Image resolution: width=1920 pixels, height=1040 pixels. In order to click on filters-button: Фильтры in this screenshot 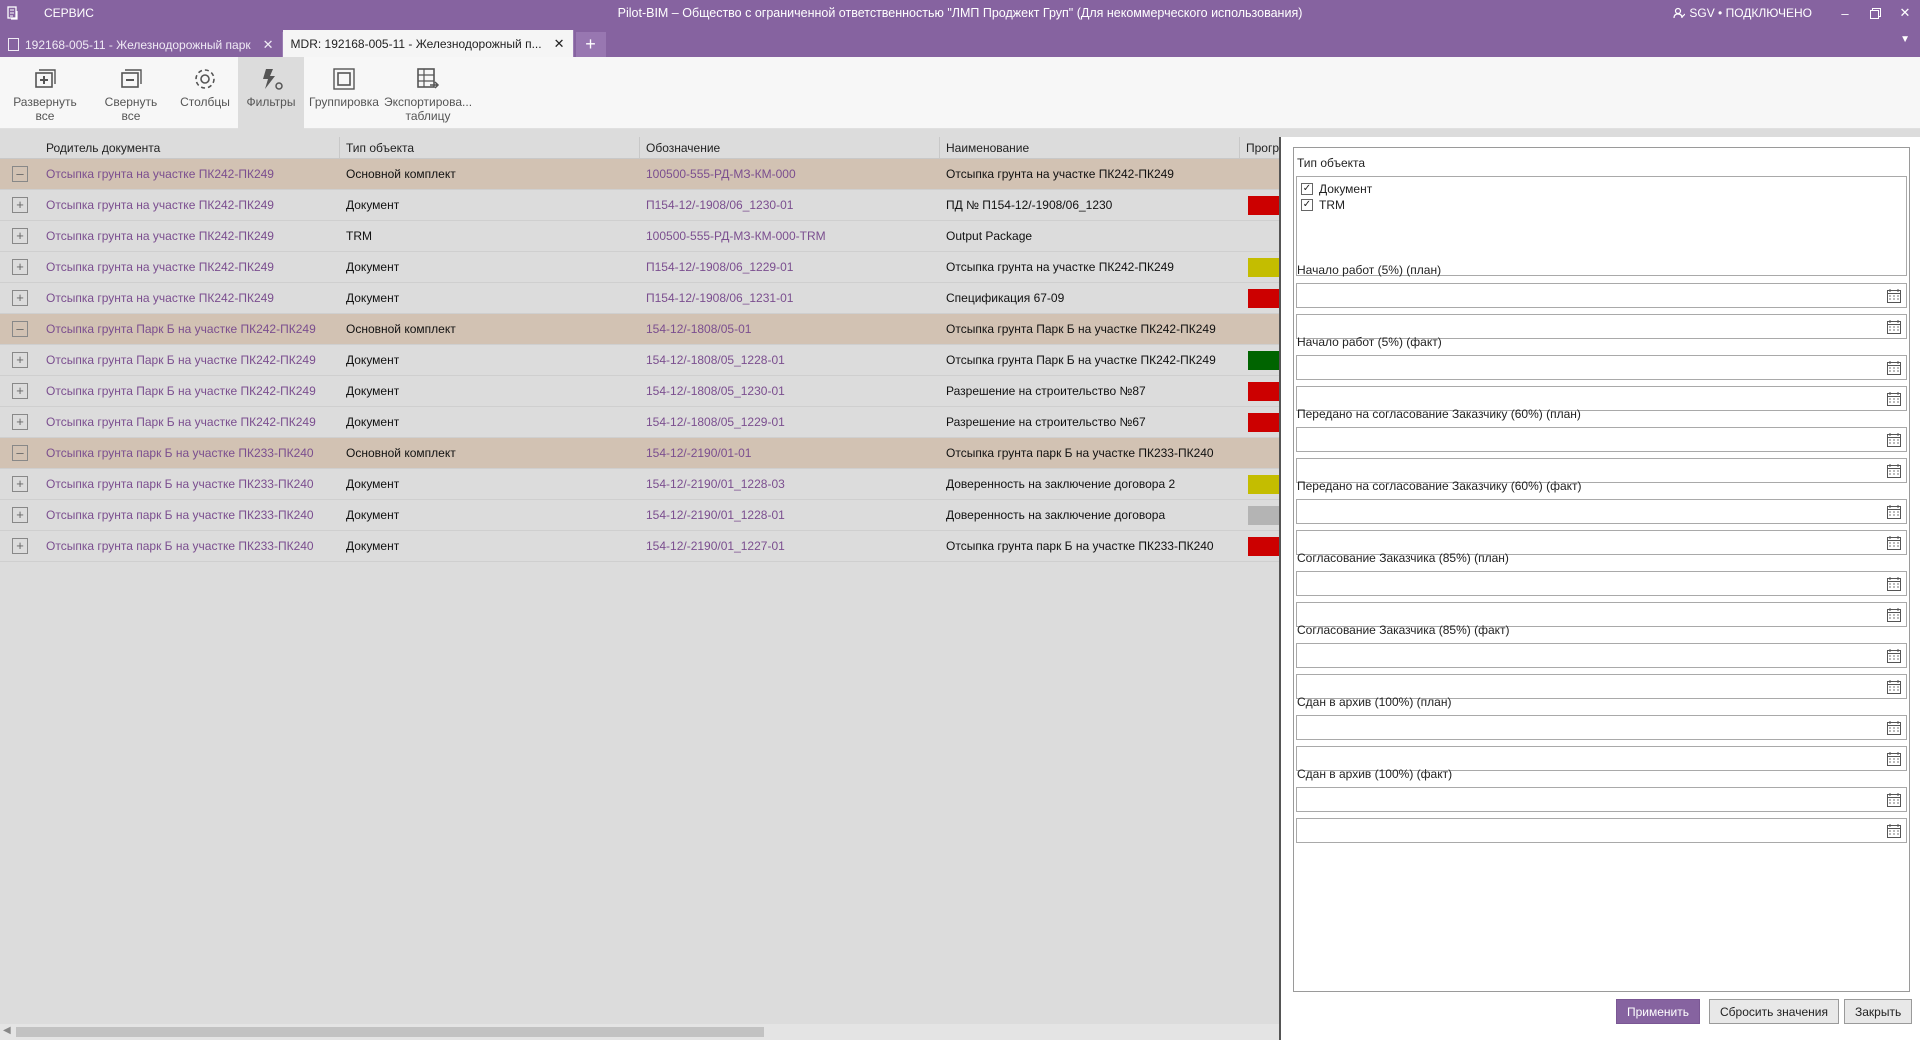, I will do `click(271, 93)`.